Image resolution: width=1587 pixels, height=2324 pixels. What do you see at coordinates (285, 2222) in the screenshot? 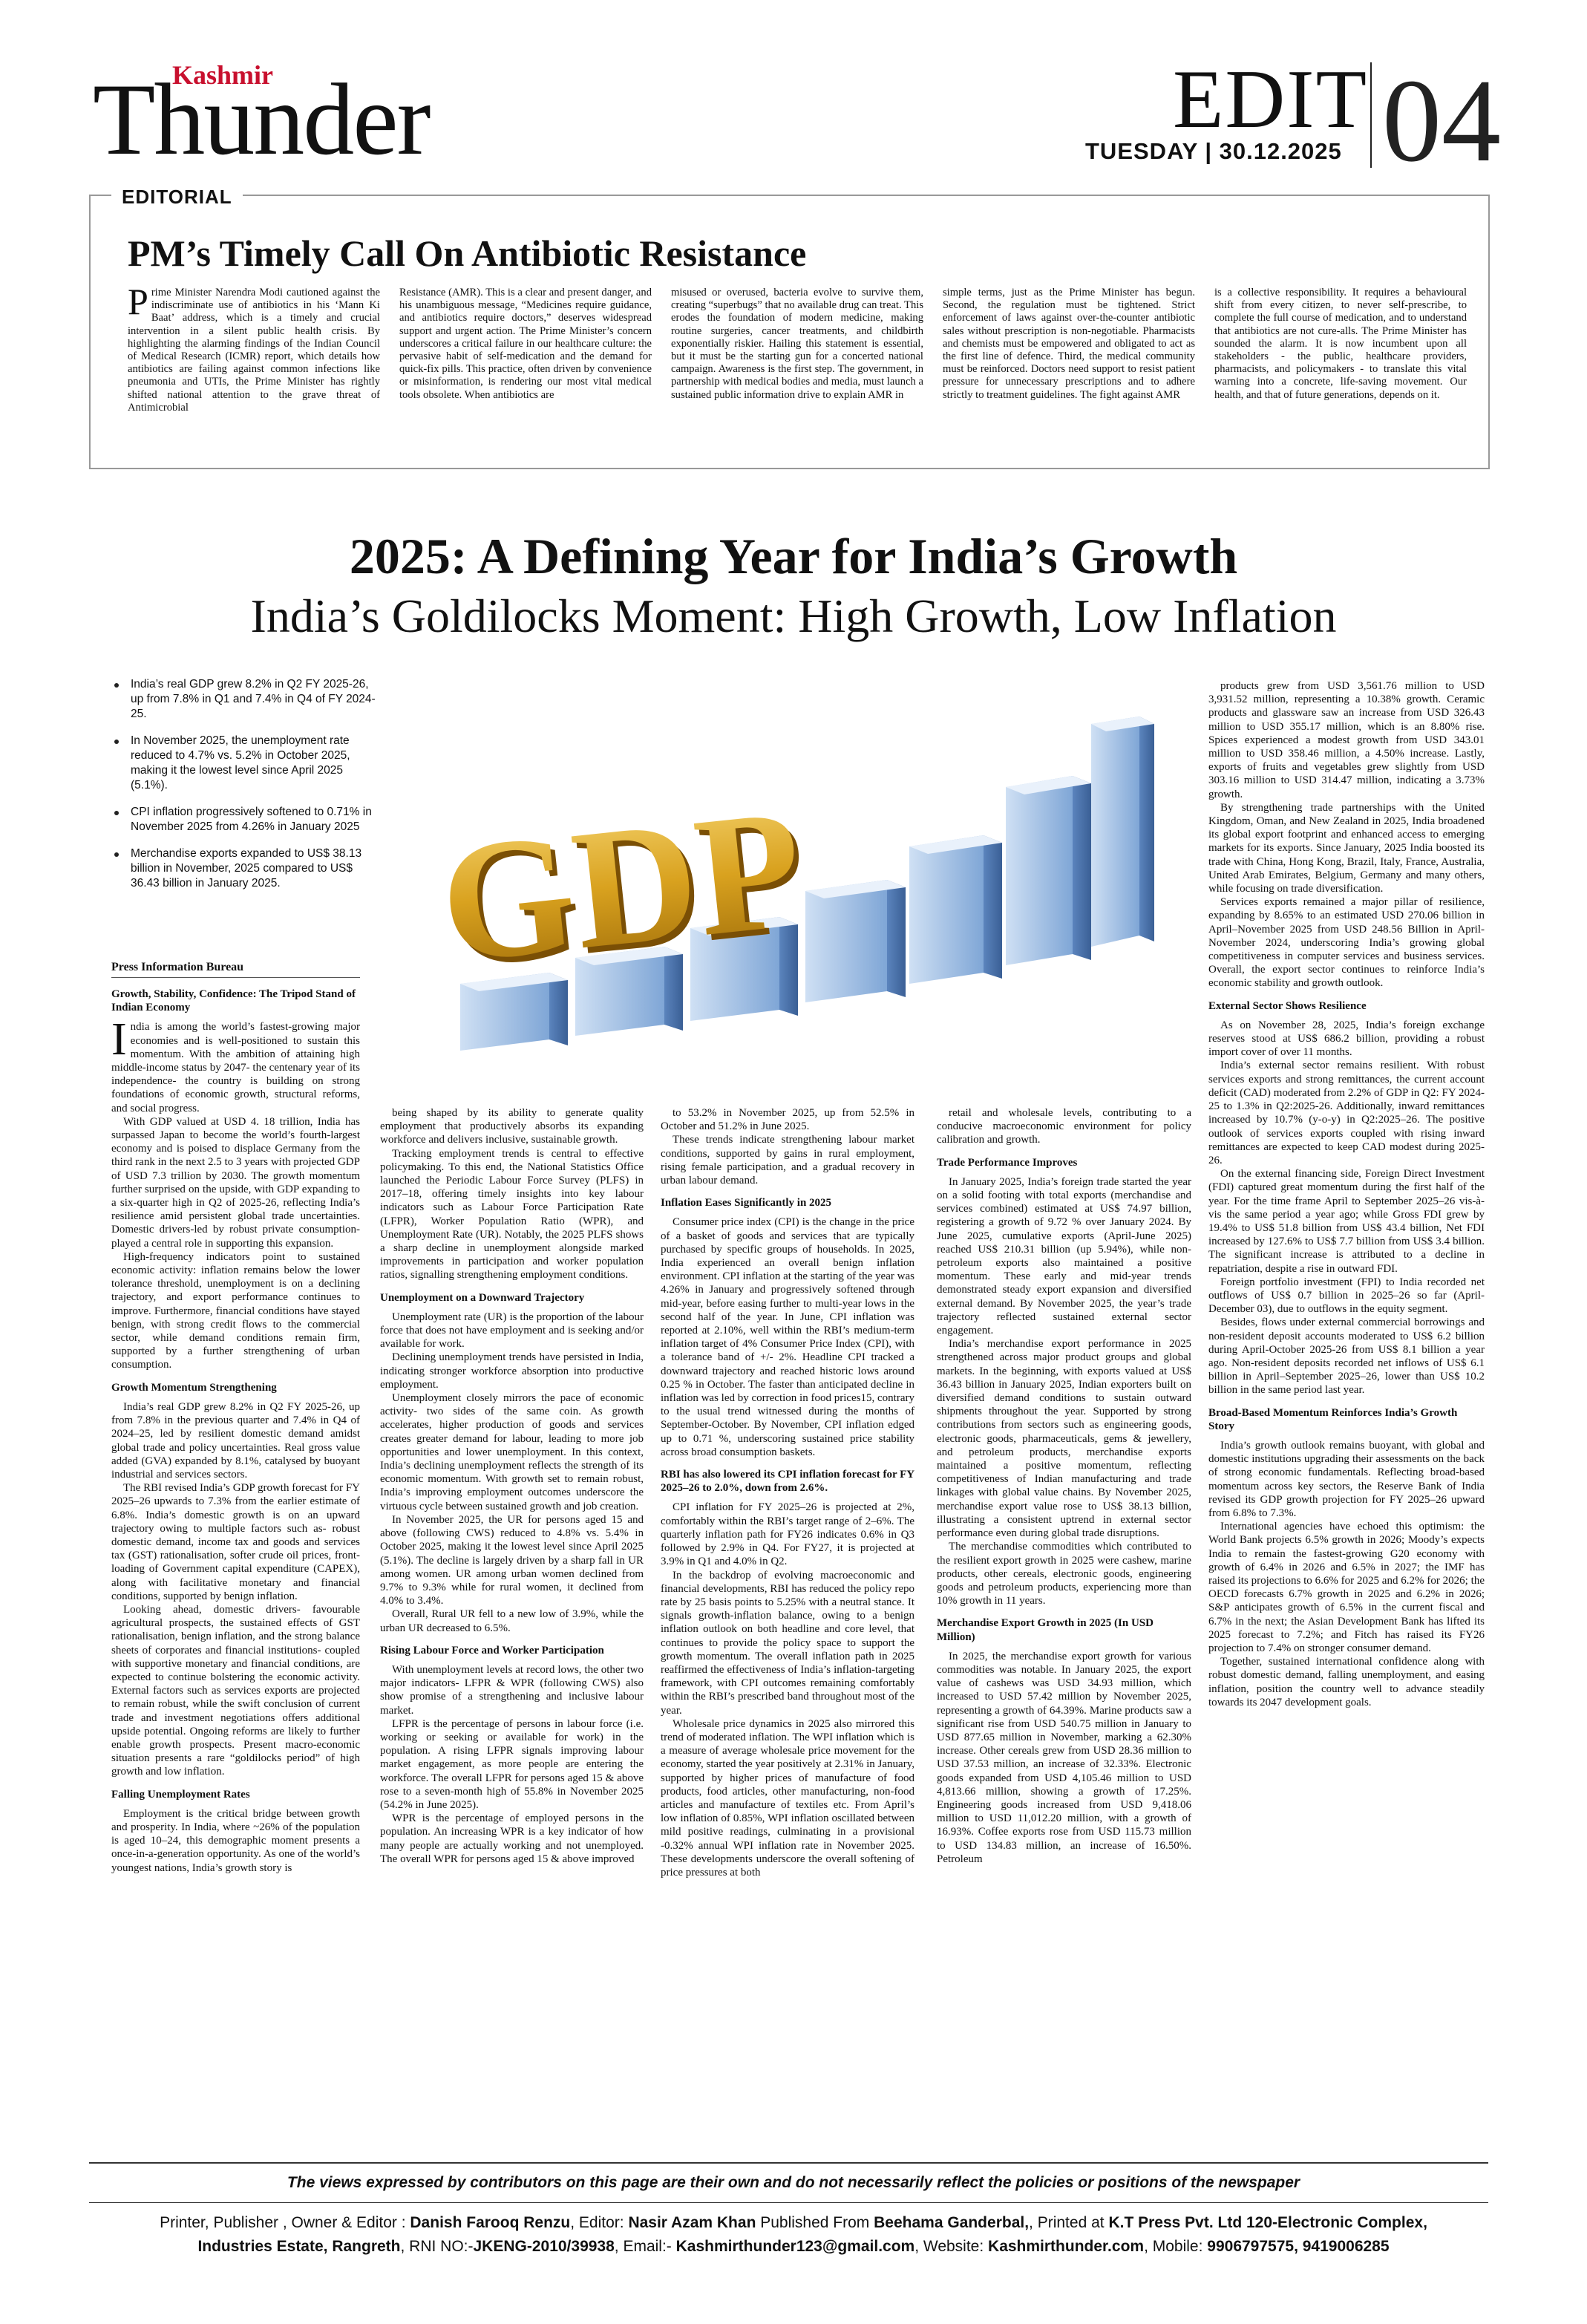
I see `imprint-part: Printer, Publisher , Owner & Editor :` at bounding box center [285, 2222].